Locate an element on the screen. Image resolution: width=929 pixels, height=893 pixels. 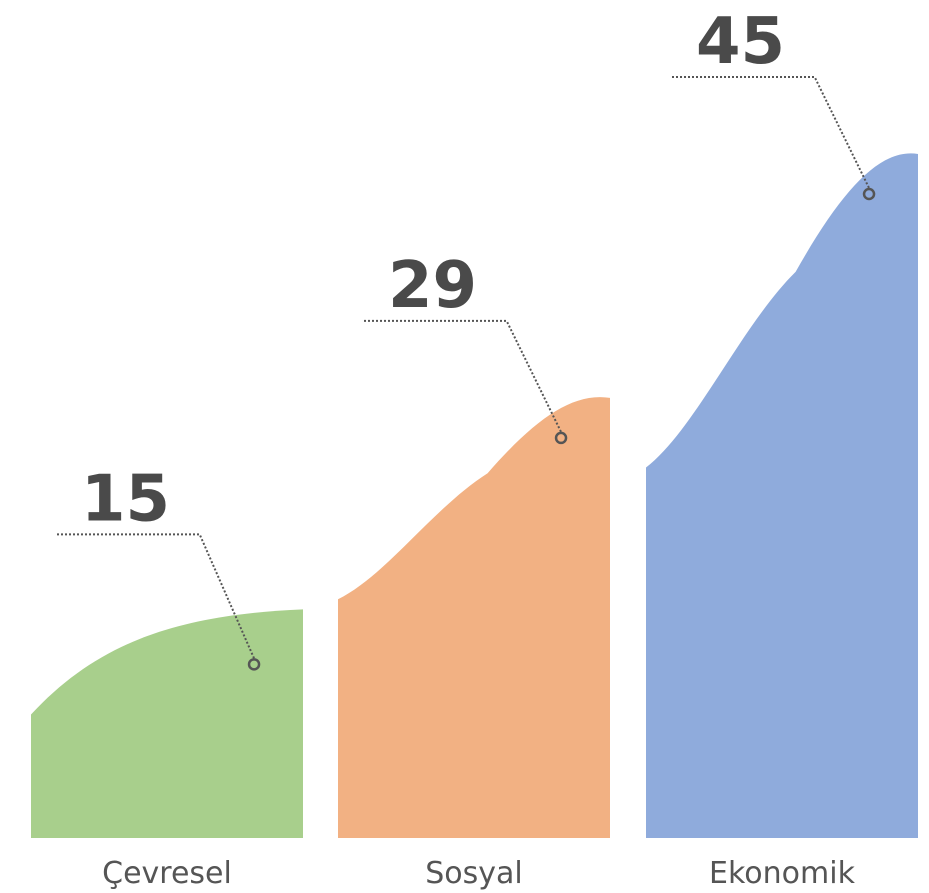
category-labels-layer: Çevresel Sosyal Ekonomik is located at coordinates (478, 873).